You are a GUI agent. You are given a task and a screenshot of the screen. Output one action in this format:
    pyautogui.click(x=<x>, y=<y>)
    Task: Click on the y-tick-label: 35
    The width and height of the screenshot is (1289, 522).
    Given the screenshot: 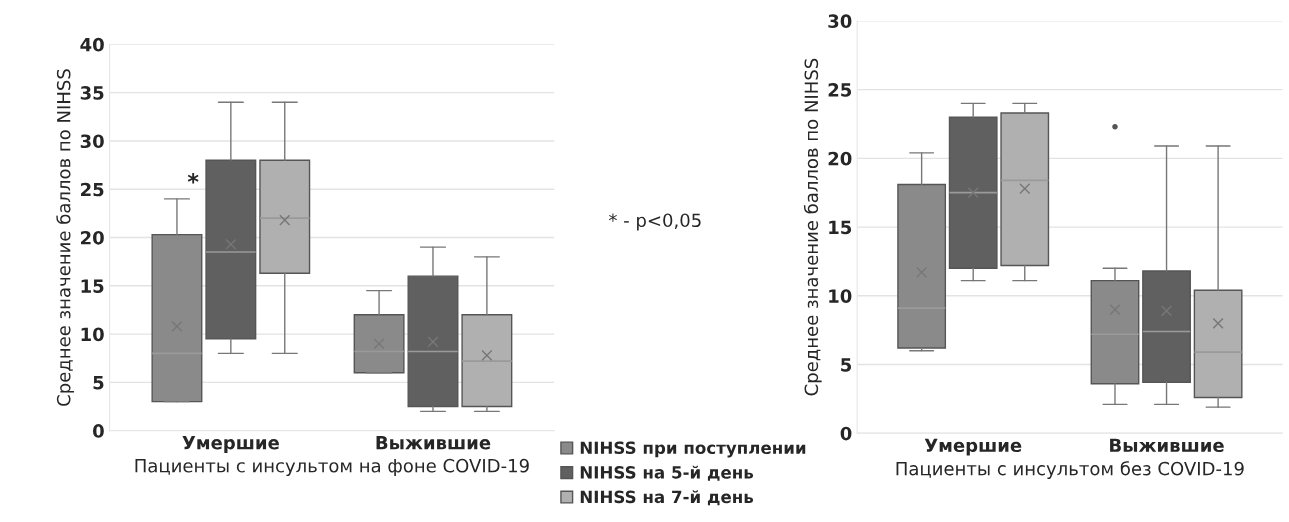 What is the action you would take?
    pyautogui.click(x=92, y=93)
    